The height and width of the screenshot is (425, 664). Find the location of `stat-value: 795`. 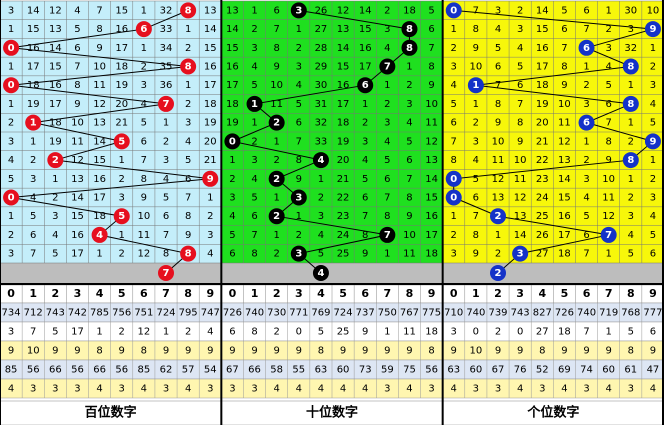

stat-value: 795 is located at coordinates (188, 313).